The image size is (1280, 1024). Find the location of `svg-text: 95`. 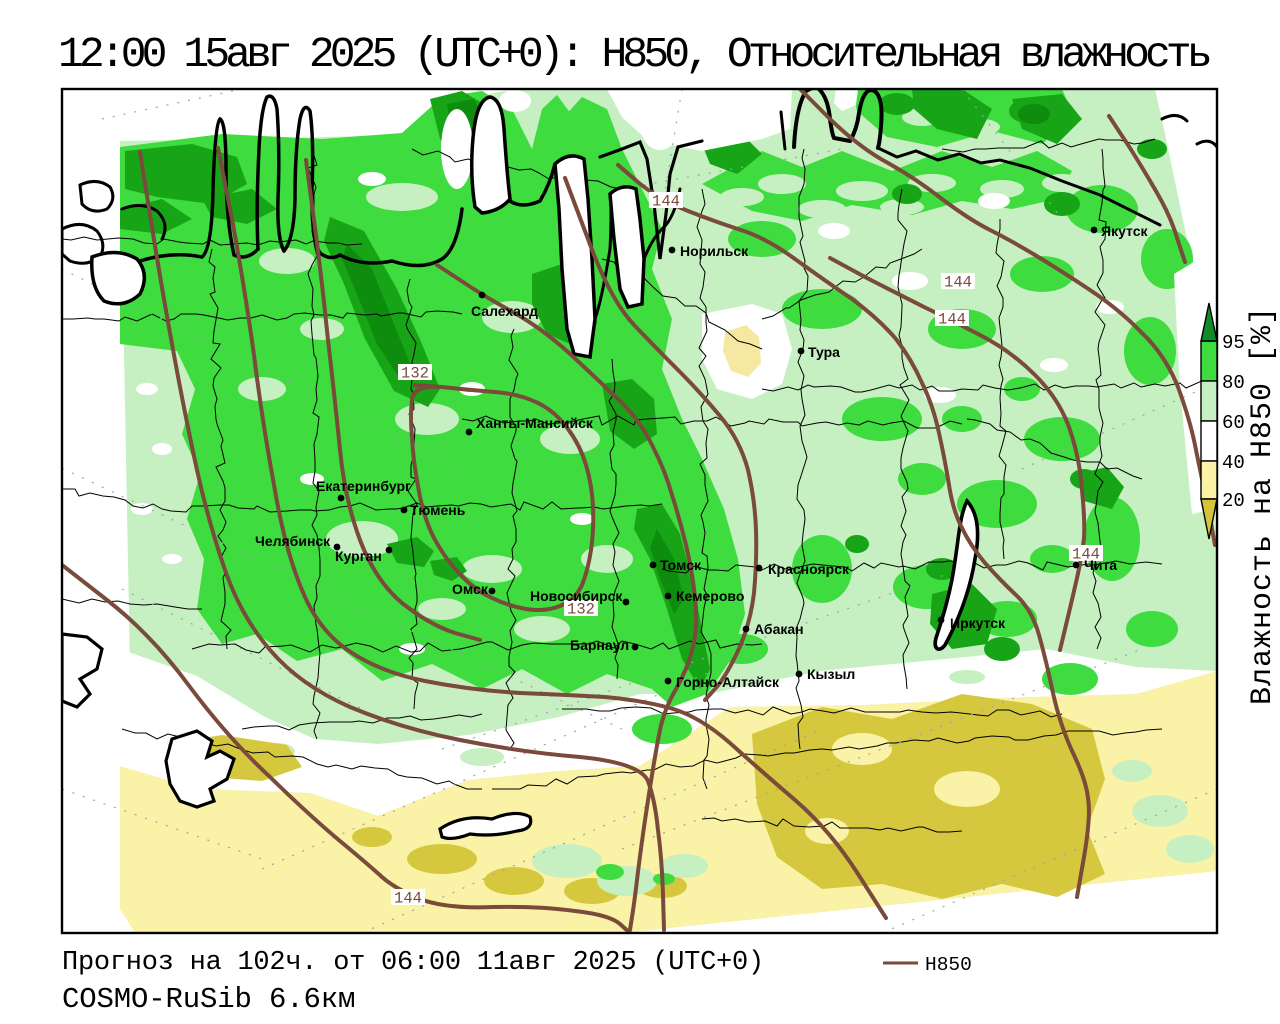

svg-text: 95 is located at coordinates (1233, 343).